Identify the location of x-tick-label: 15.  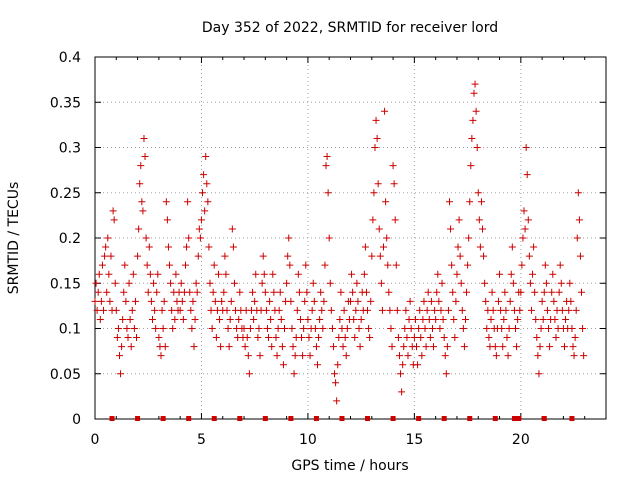
(414, 440).